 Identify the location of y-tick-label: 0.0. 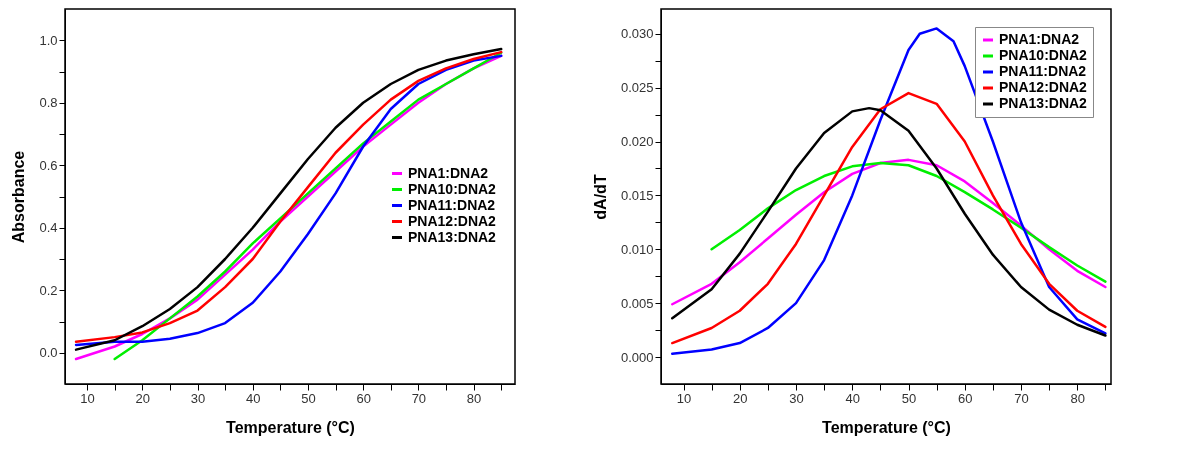
(48, 353).